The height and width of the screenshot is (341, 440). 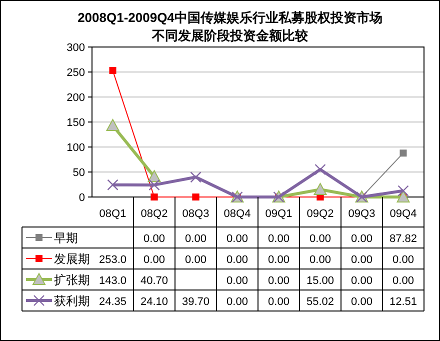 I want to click on x-tick-label: 08Q3, so click(x=196, y=214).